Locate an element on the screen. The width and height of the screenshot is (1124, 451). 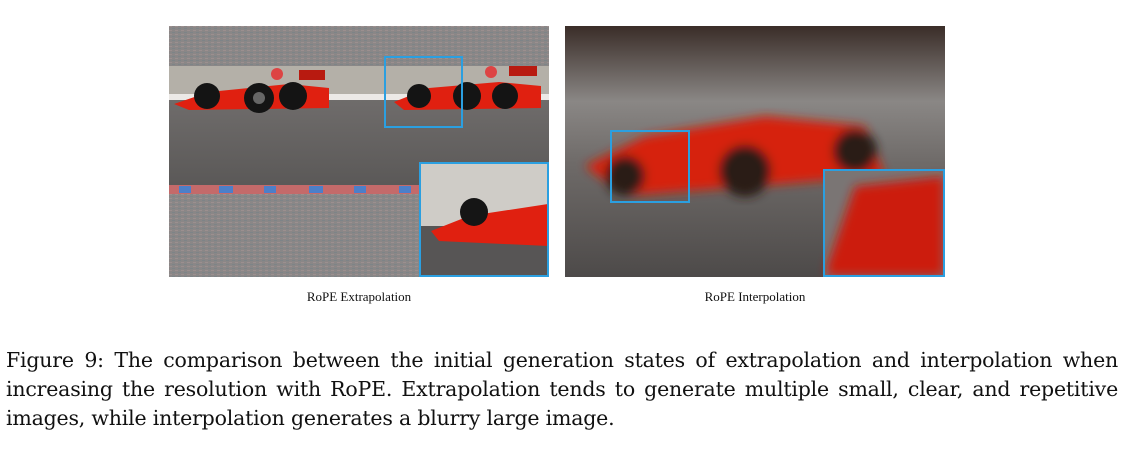
extrapolation-label: RoPE Extrapolation is located at coordinates (359, 296).